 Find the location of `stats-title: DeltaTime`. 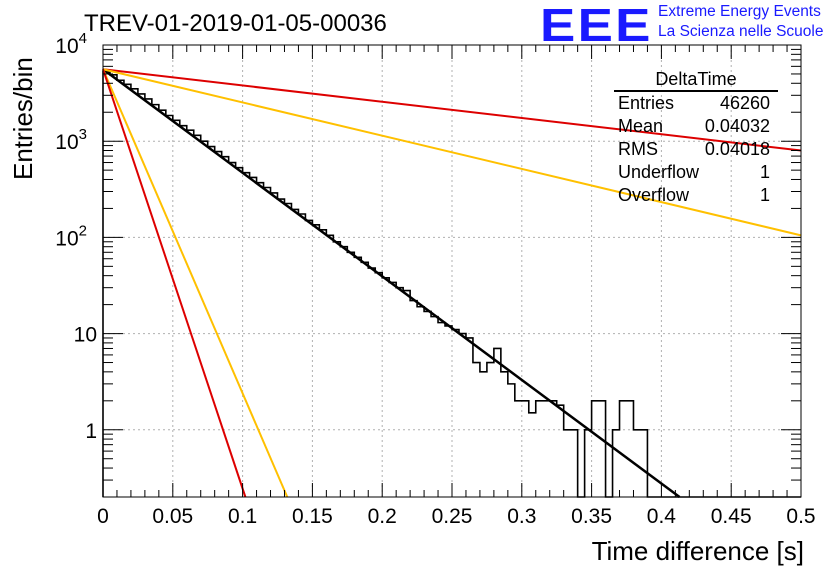

stats-title: DeltaTime is located at coordinates (696, 80).